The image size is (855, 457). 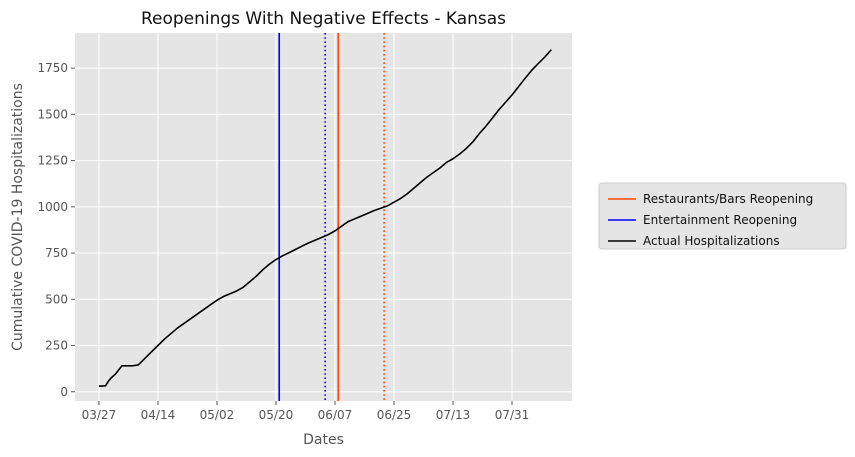 What do you see at coordinates (18, 217) in the screenshot?
I see `y-axis-label: Cumulative COVID-19 Hospitalizations` at bounding box center [18, 217].